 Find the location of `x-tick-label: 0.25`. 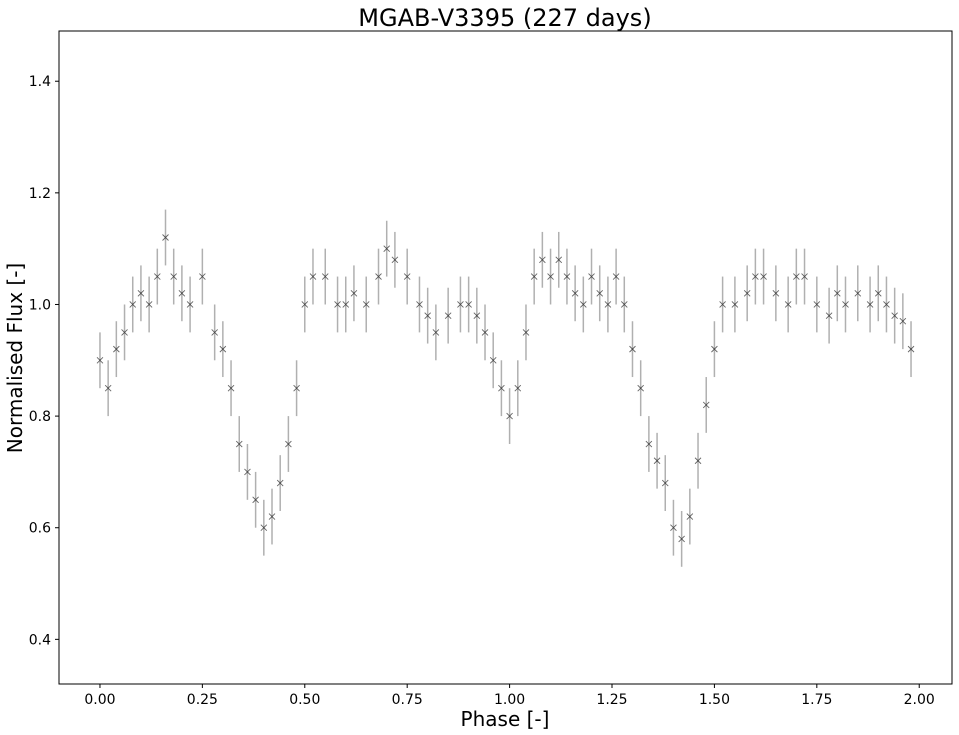

x-tick-label: 0.25 is located at coordinates (202, 700).